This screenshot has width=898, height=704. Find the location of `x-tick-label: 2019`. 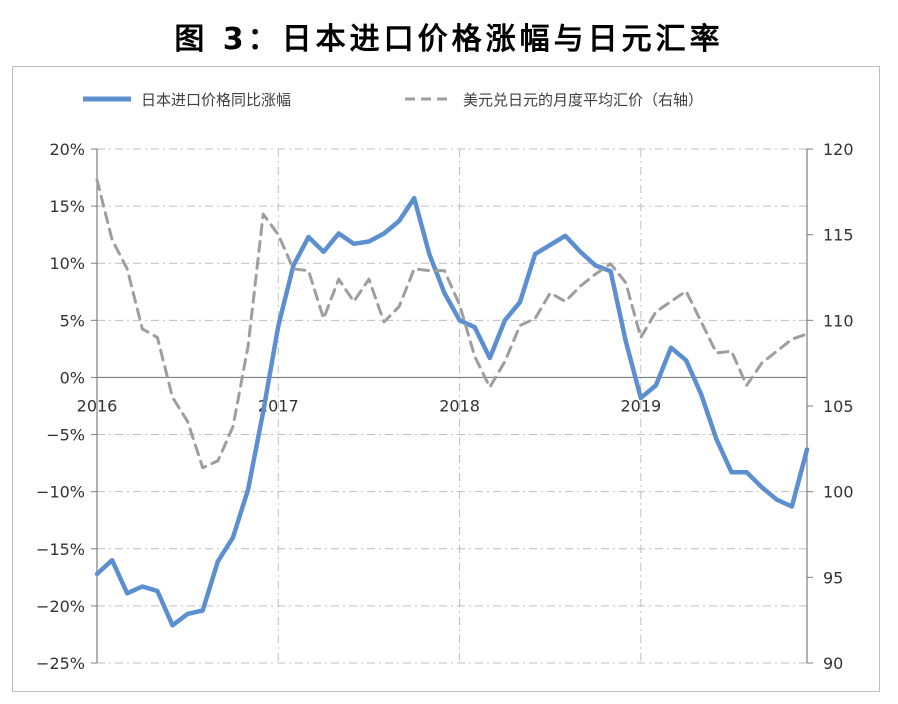

x-tick-label: 2019 is located at coordinates (640, 405).